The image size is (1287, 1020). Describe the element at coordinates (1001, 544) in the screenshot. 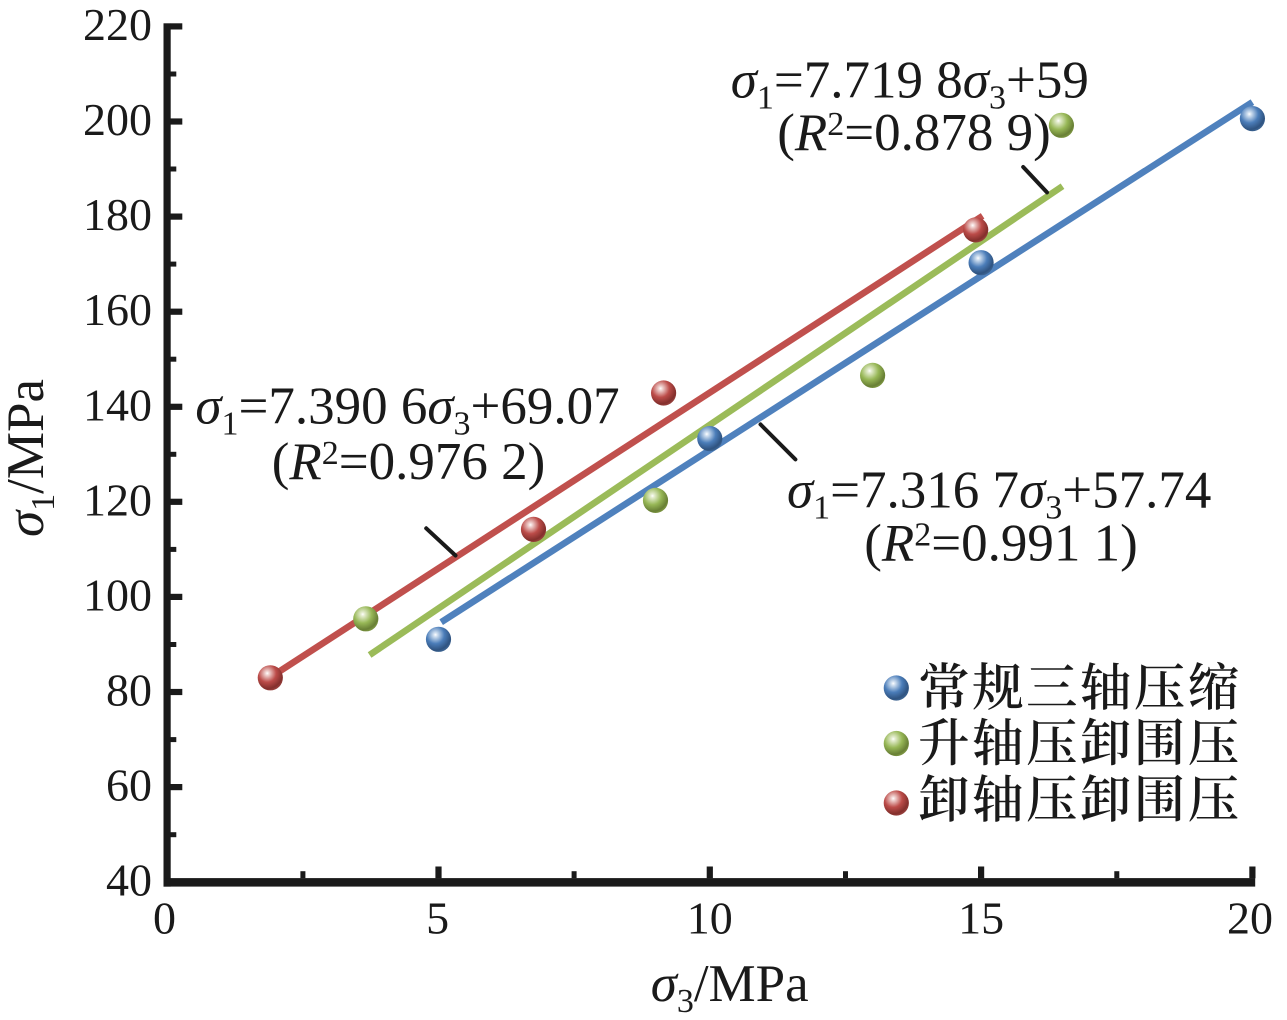

I see `svg-text: (R2=0.991 1)` at that location.